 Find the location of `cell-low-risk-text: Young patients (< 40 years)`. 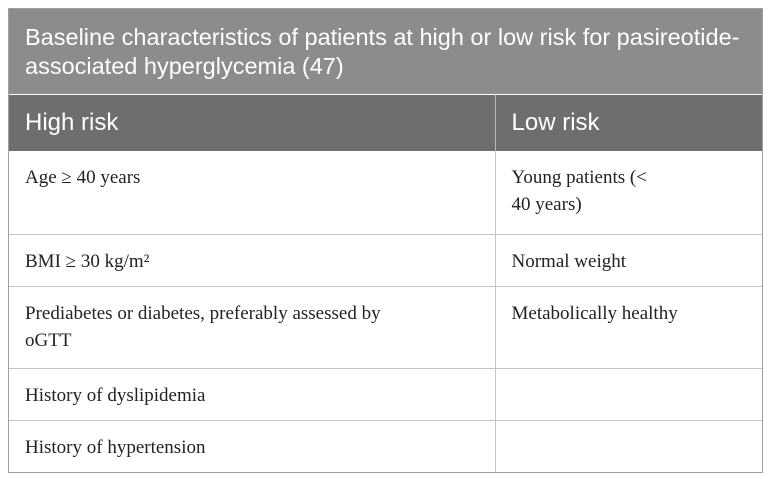

cell-low-risk-text: Young patients (< 40 years) is located at coordinates (579, 191).